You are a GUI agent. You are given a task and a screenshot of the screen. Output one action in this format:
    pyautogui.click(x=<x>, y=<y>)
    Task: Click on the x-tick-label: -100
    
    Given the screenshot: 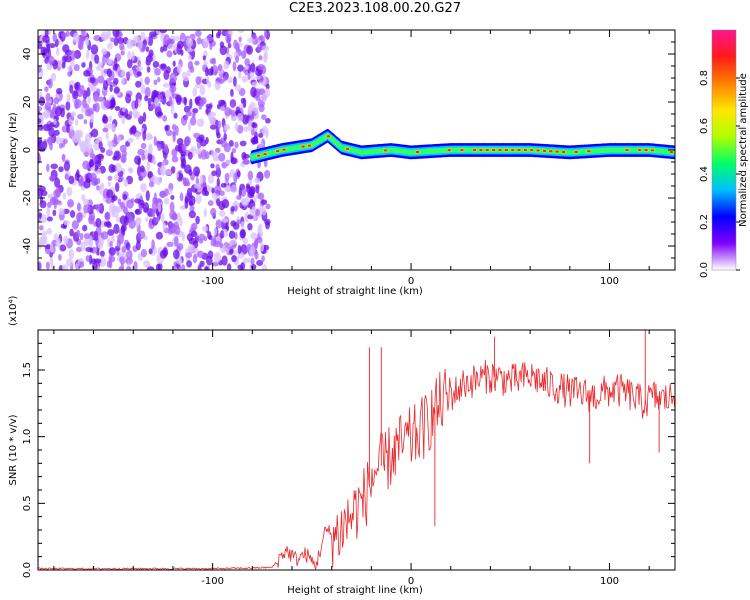 What is the action you would take?
    pyautogui.click(x=212, y=581)
    